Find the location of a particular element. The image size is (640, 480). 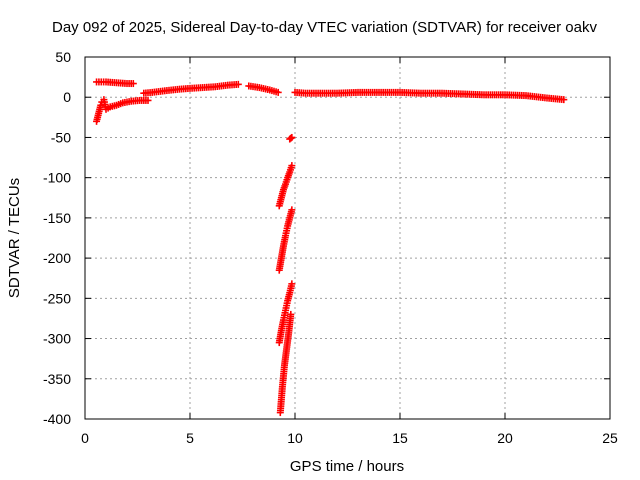

x-tick-label: 0 is located at coordinates (85, 438).